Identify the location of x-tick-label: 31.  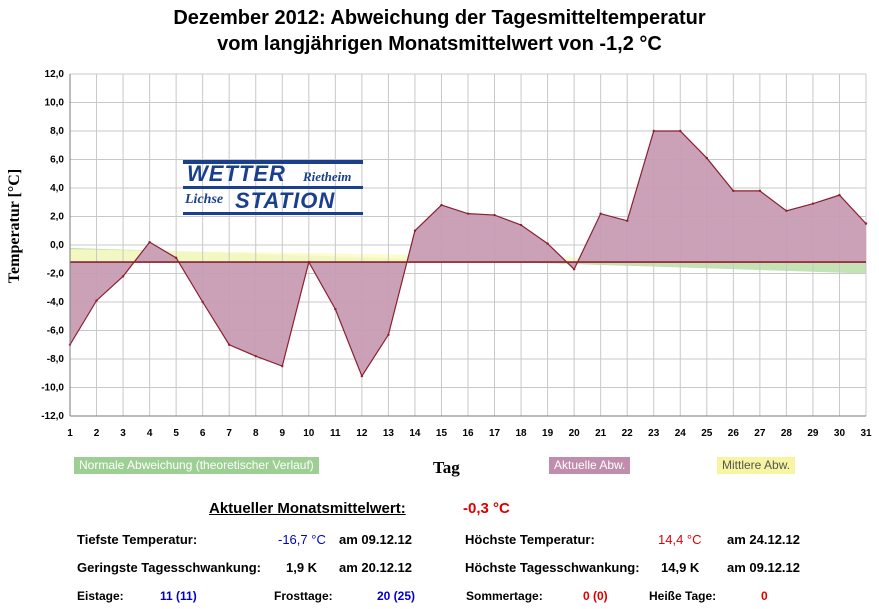
(866, 433).